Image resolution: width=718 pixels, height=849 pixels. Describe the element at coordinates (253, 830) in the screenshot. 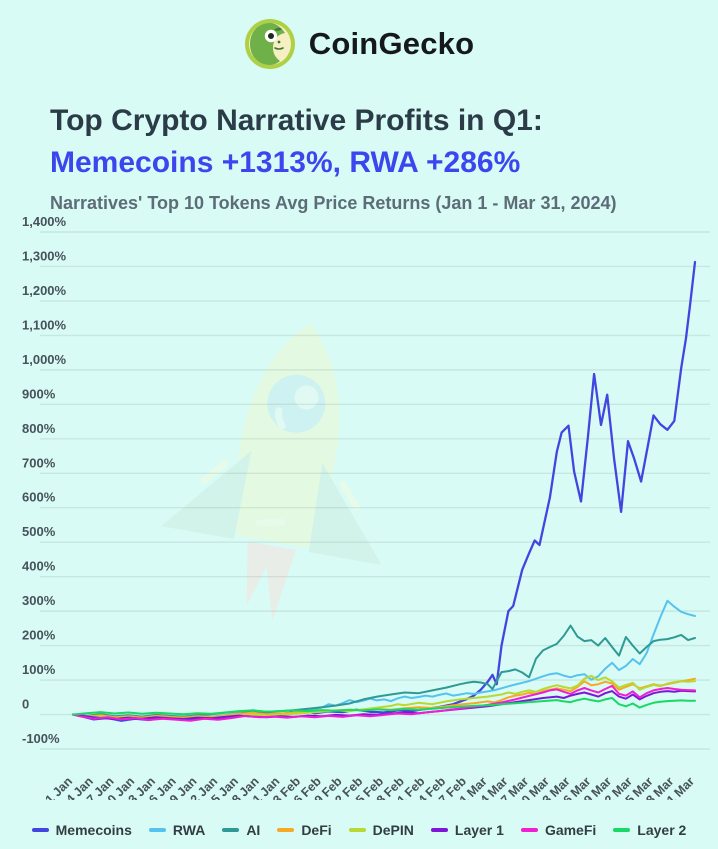

I see `legend-label-ai: AI` at that location.